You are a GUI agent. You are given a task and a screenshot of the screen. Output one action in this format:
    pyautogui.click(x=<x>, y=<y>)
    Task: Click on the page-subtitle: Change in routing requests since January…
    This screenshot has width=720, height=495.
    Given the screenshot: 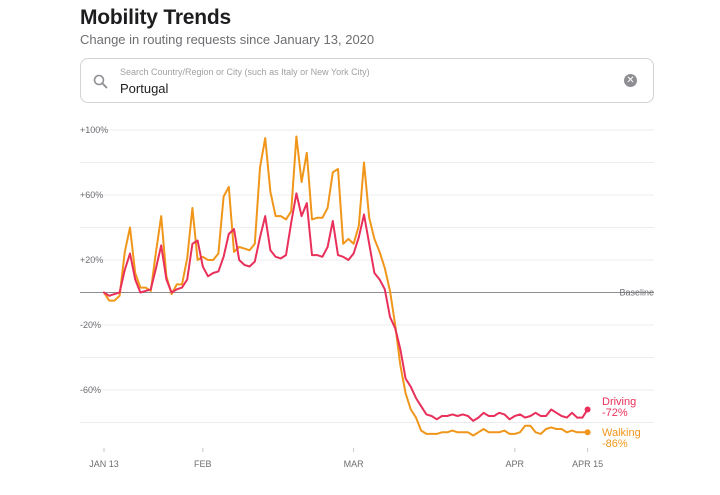 What is the action you would take?
    pyautogui.click(x=227, y=39)
    